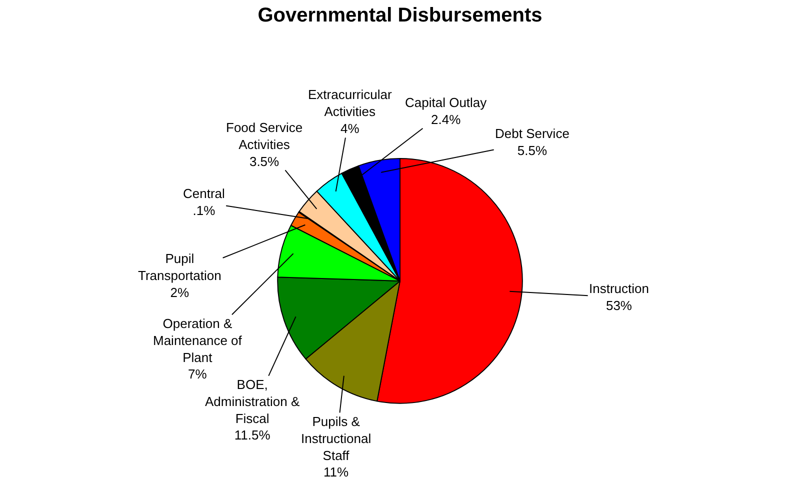  Describe the element at coordinates (180, 267) in the screenshot. I see `slice-label: Pupil Transportation` at that location.